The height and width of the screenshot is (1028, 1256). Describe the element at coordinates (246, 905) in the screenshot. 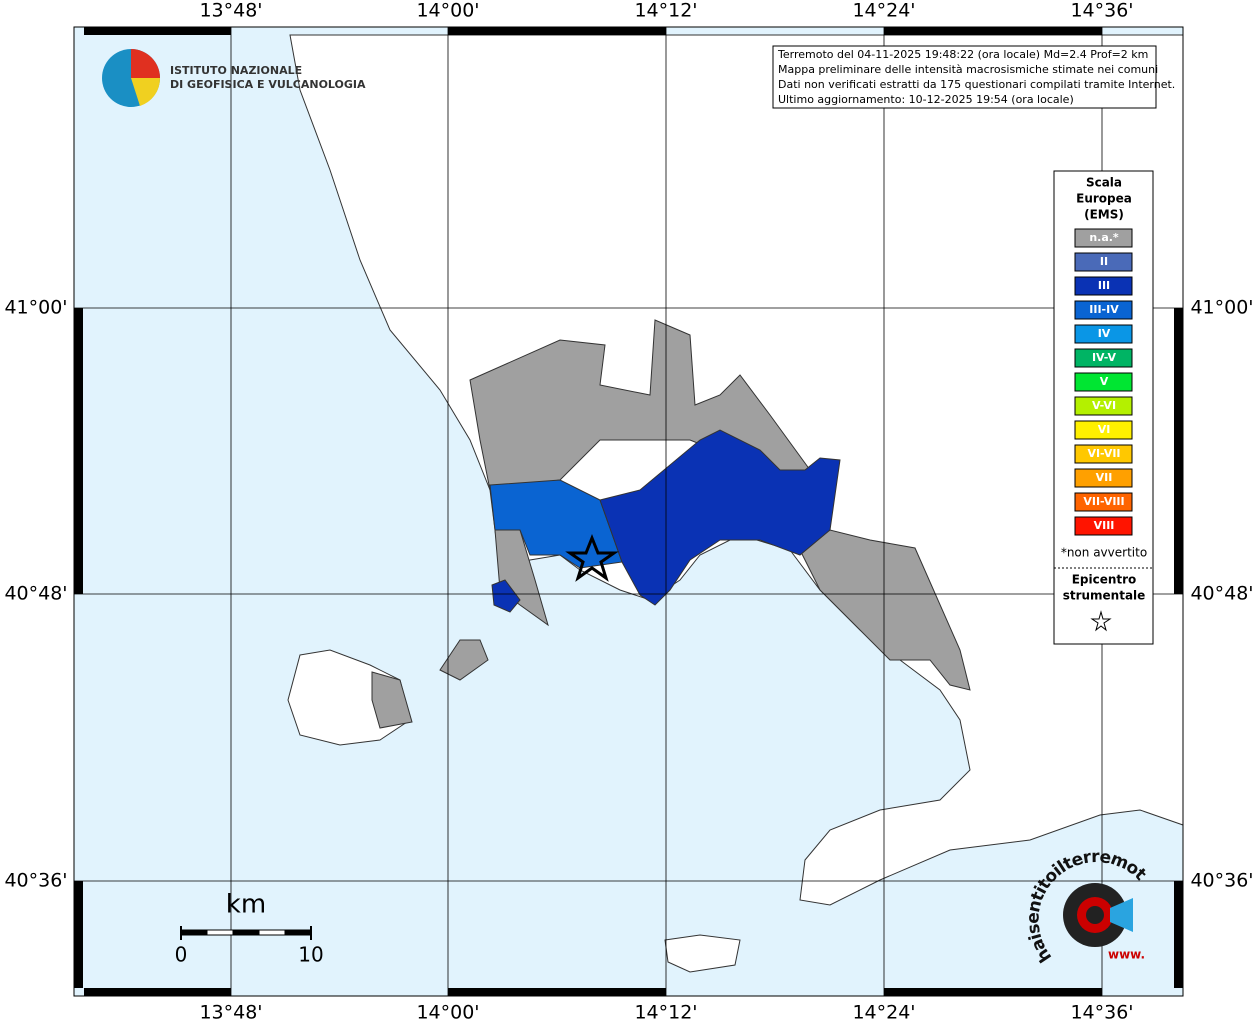

I see `scale-unit: km` at that location.